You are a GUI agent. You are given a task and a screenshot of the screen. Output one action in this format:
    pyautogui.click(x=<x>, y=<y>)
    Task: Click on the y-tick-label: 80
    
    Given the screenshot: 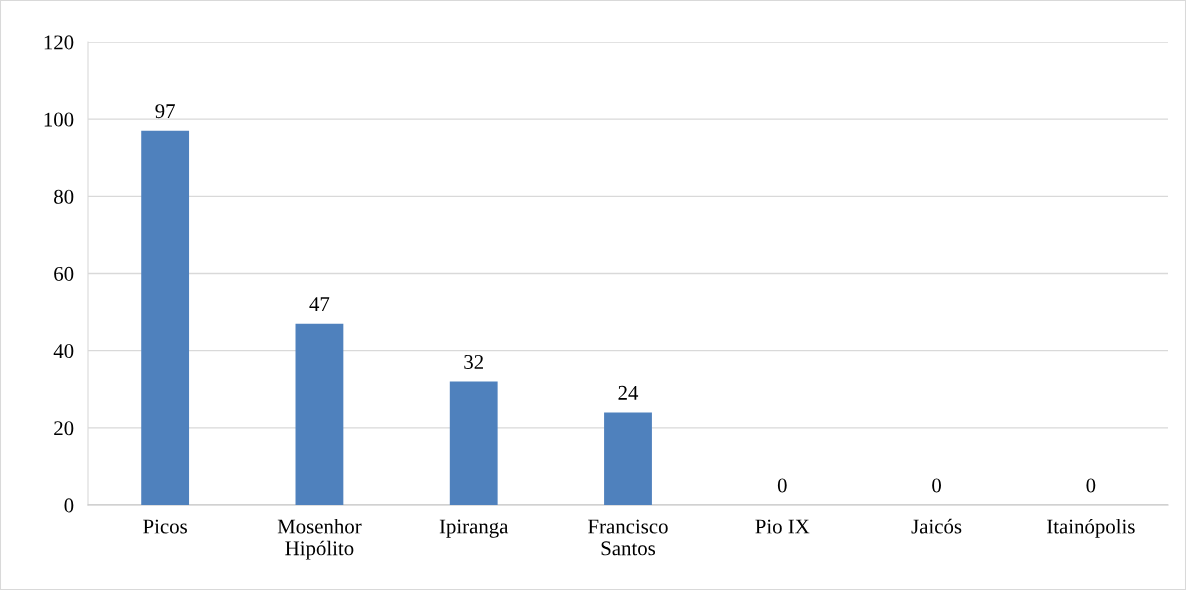 What is the action you would take?
    pyautogui.click(x=64, y=196)
    